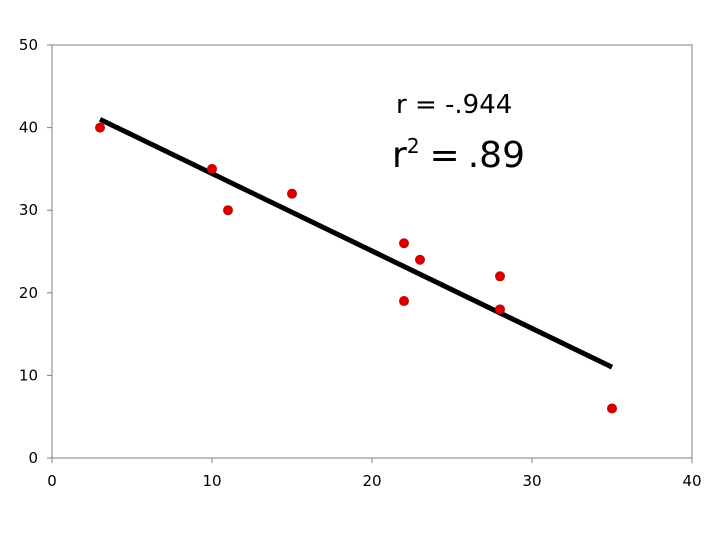 Image resolution: width=720 pixels, height=540 pixels. What do you see at coordinates (496, 155) in the screenshot?
I see `r-squared-value: .89` at bounding box center [496, 155].